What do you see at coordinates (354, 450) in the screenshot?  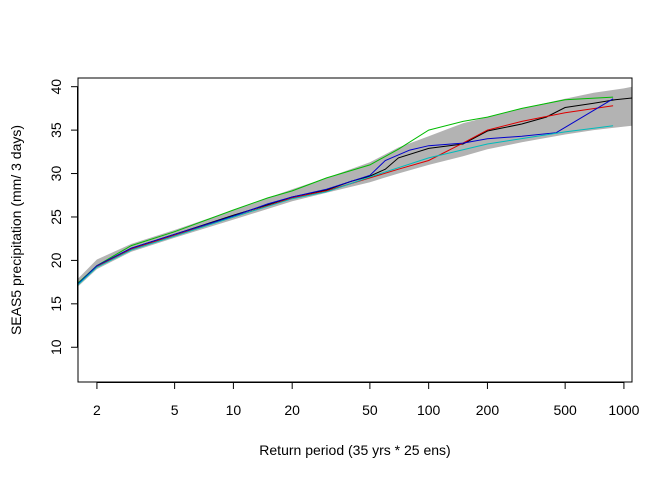 I see `x-axis-label: Return period (35 yrs * 25 ens)` at bounding box center [354, 450].